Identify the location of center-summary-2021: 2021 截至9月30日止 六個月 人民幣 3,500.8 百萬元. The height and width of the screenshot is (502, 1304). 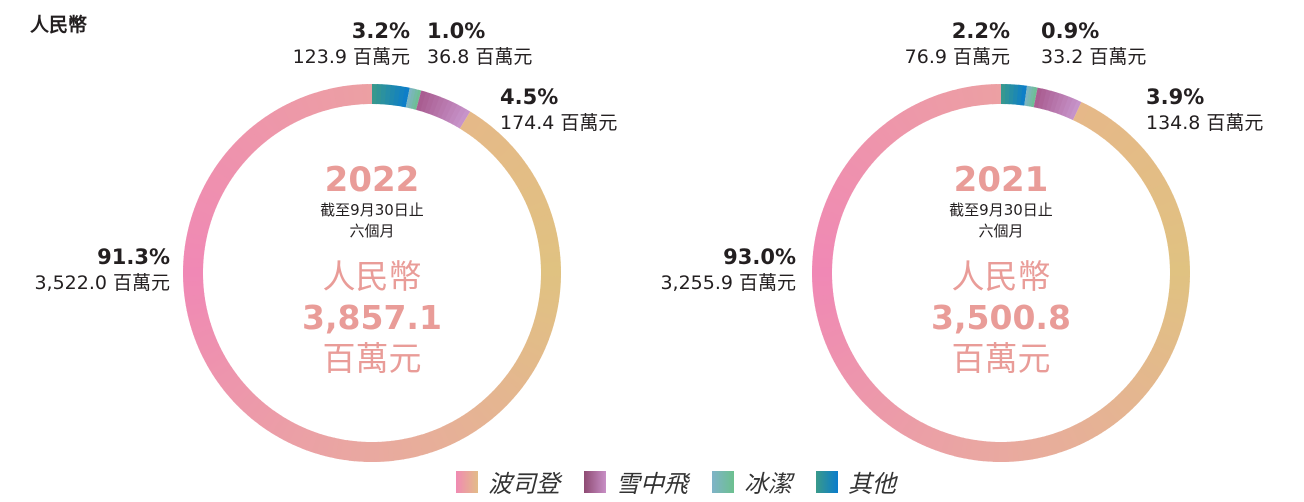
(1001, 270).